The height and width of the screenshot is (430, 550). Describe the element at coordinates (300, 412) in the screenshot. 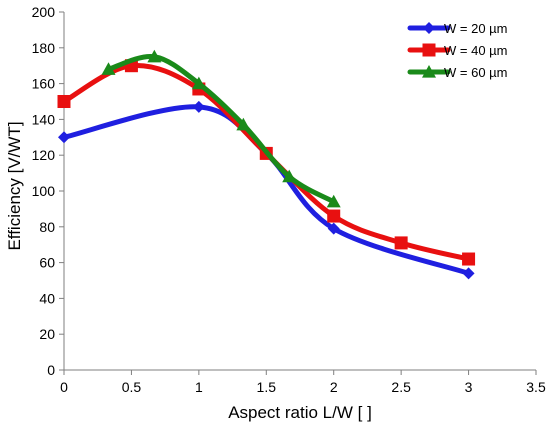

I see `x-axis-title: Aspect ratio L/W [ ]` at that location.